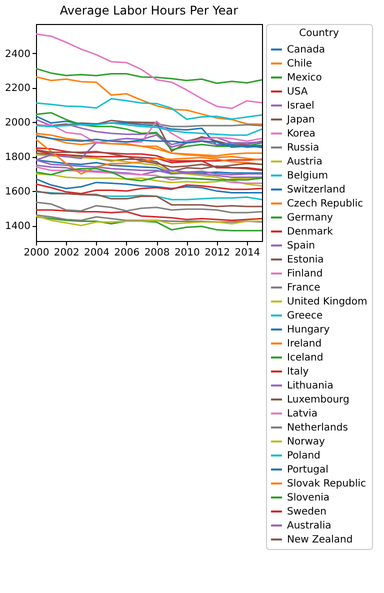 The width and height of the screenshot is (384, 593). Describe the element at coordinates (317, 428) in the screenshot. I see `legend-label: Netherlands` at that location.